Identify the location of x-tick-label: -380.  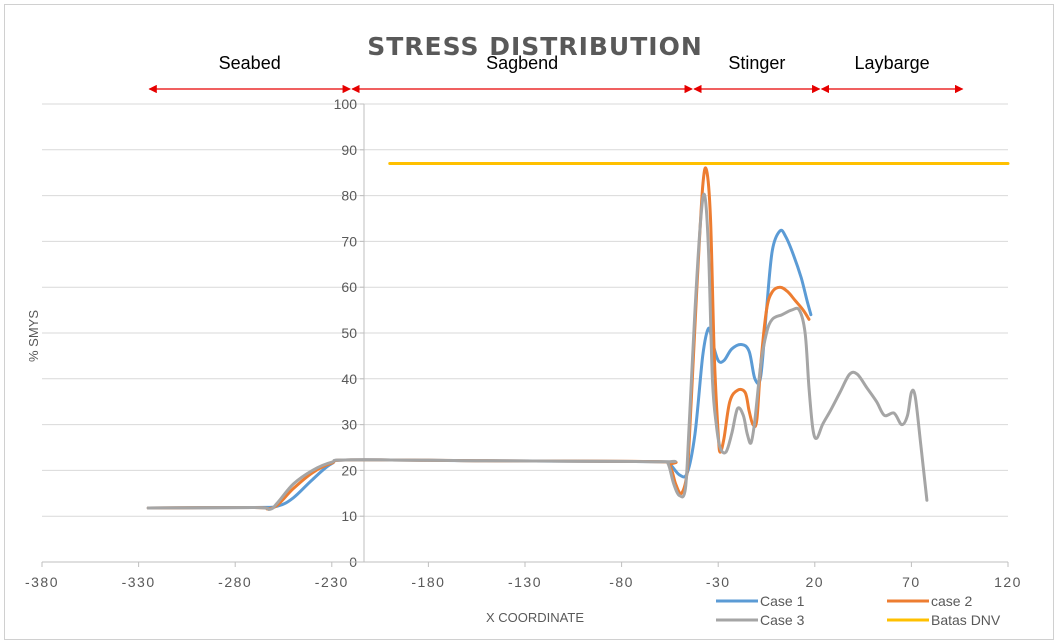
(42, 582).